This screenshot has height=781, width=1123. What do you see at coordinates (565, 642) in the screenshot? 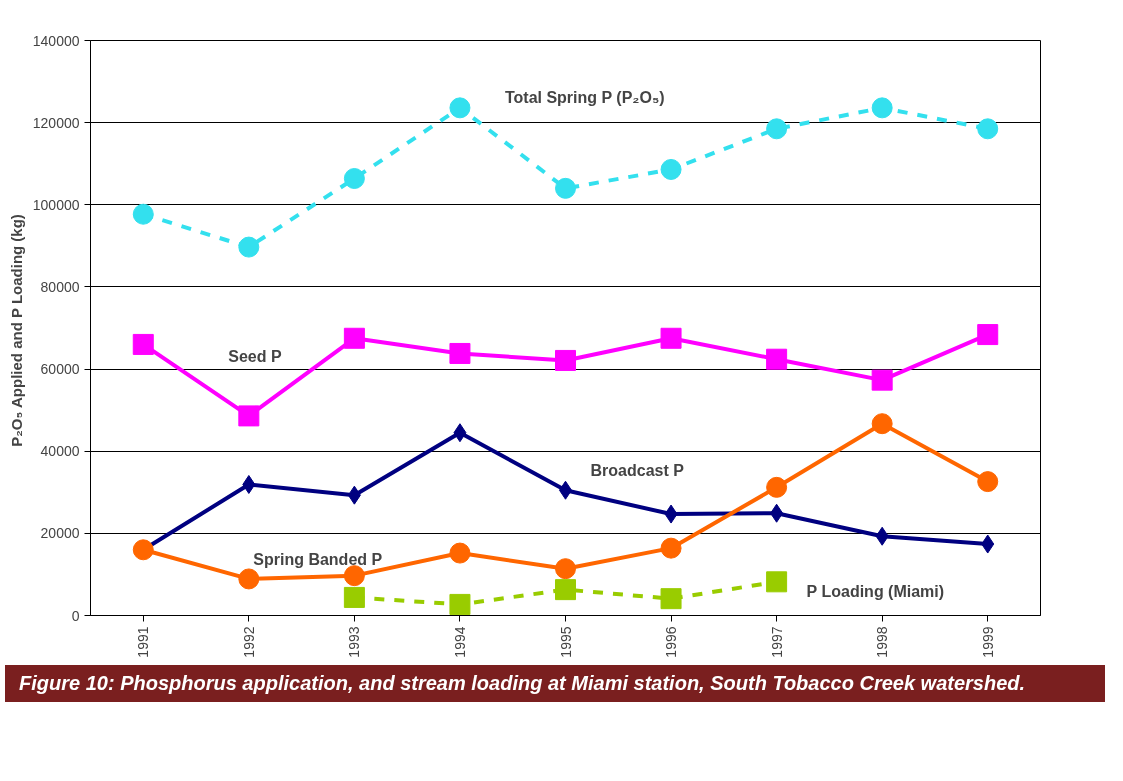
I see `x-tick-label: 1995` at bounding box center [565, 642].